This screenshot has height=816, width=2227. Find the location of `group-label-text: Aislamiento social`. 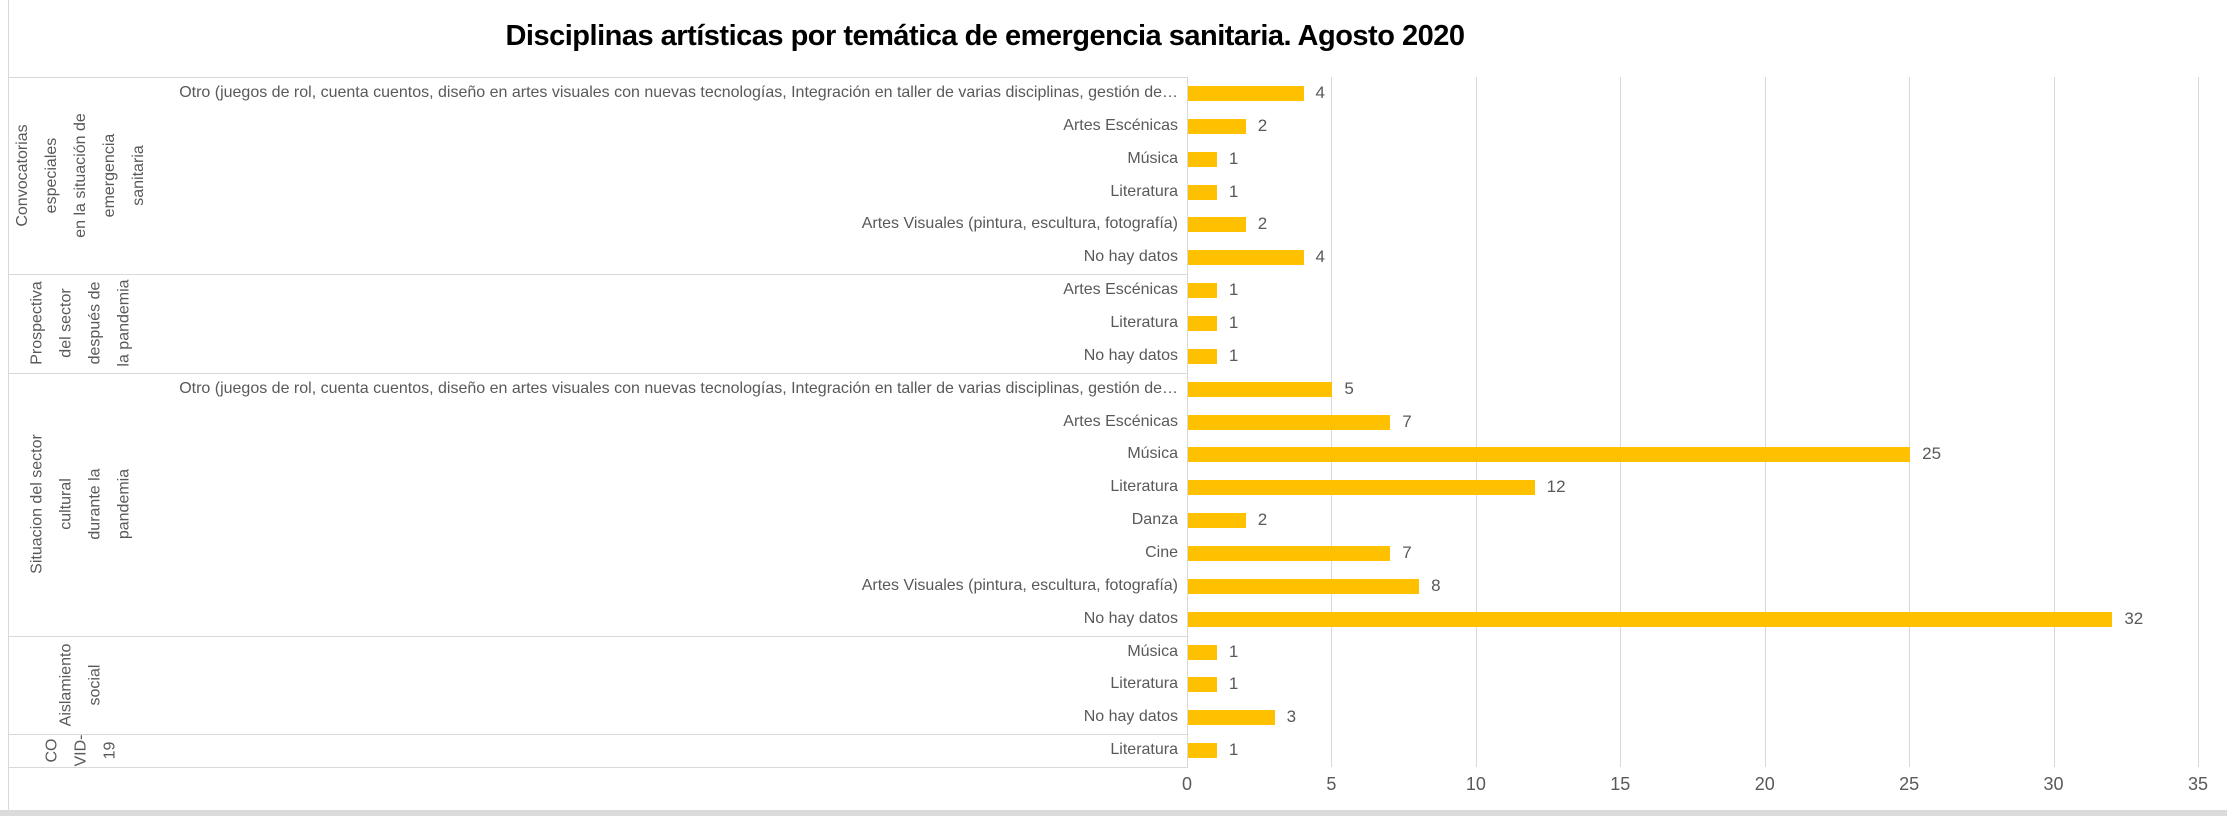

group-label-text: Aislamiento social is located at coordinates (80, 685).